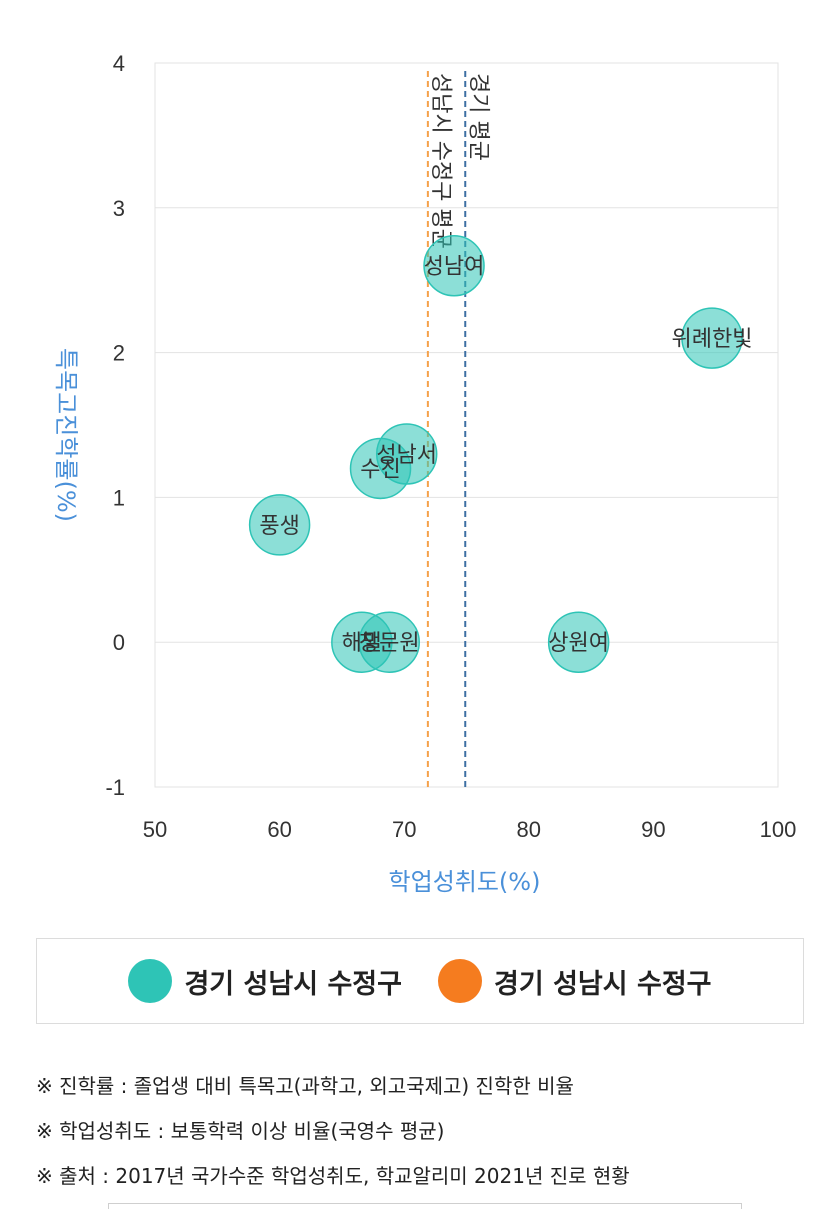 Image resolution: width=827 pixels, height=1209 pixels. I want to click on data-point-label: 수진, so click(380, 469).